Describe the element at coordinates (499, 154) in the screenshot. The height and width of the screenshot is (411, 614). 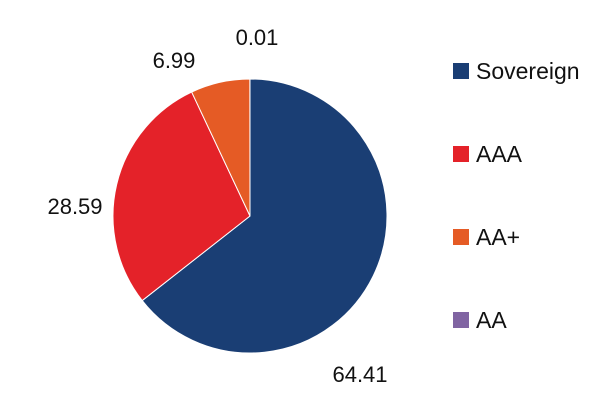
I see `legend-label-2: AAA` at that location.